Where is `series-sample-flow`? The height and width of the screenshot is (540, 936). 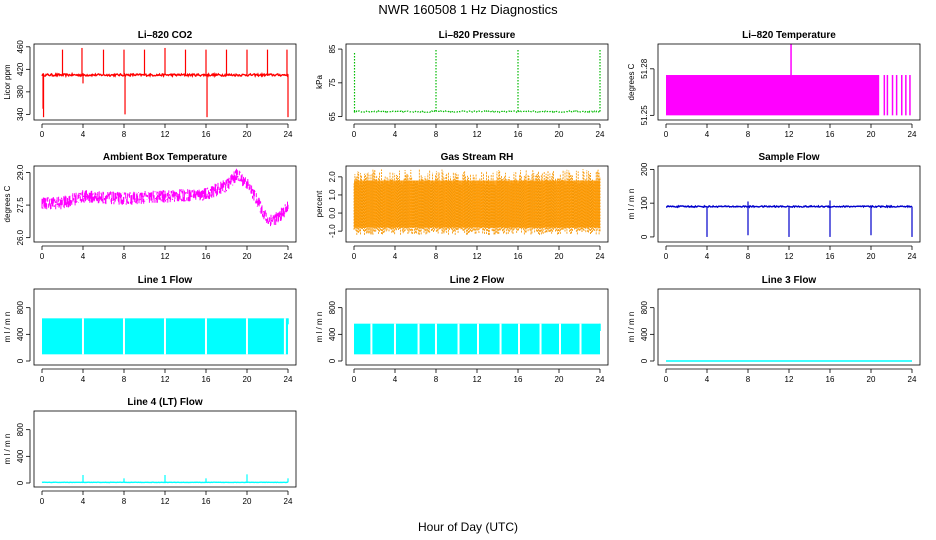
series-sample-flow is located at coordinates (789, 218).